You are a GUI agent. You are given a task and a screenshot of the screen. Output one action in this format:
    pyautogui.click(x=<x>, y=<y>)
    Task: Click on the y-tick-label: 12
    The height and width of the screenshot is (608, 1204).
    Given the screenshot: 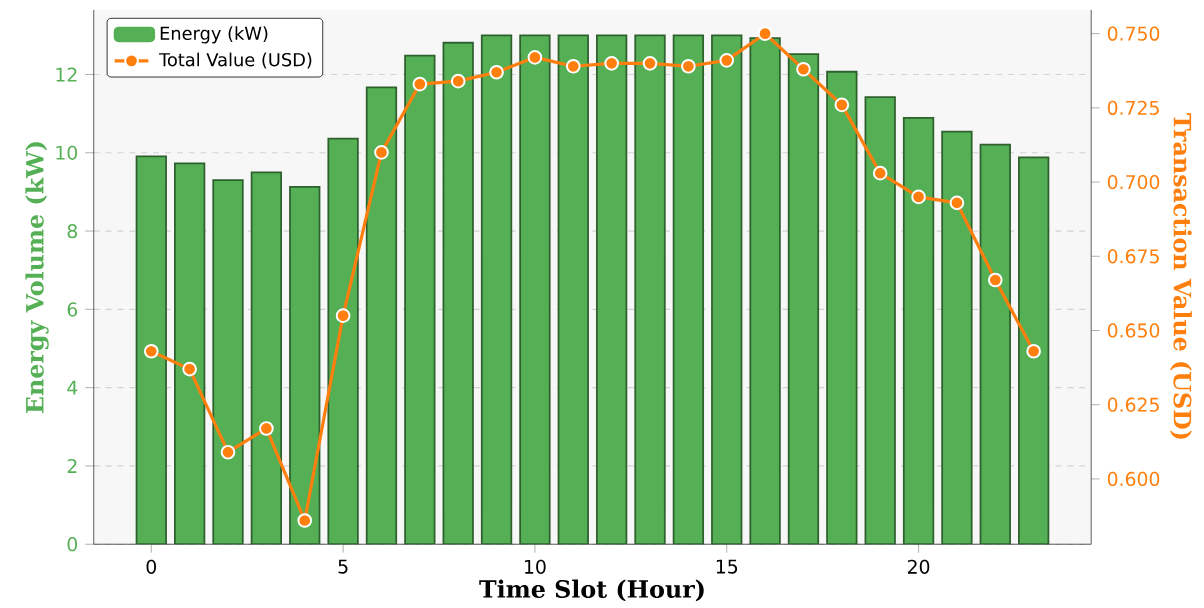 What is the action you would take?
    pyautogui.click(x=66, y=74)
    